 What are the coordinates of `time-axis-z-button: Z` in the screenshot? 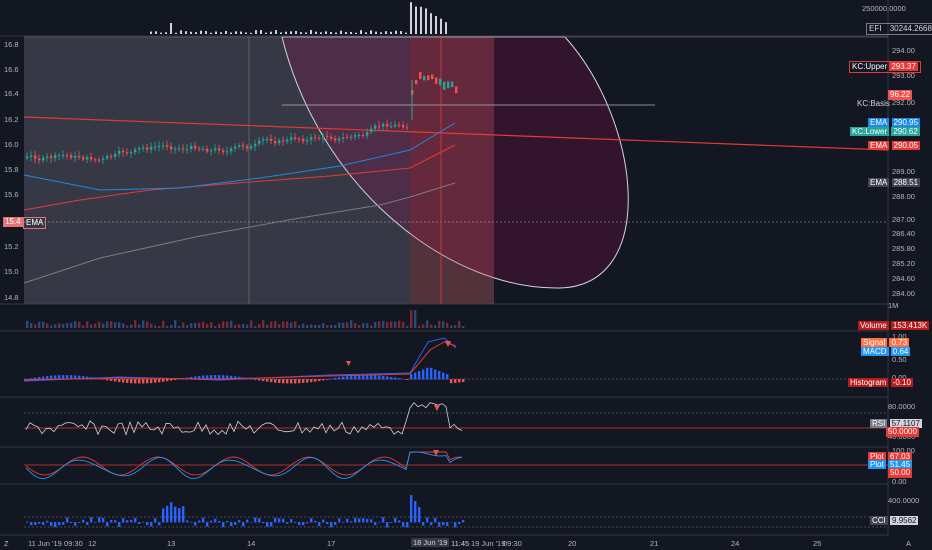 It's located at (6, 543).